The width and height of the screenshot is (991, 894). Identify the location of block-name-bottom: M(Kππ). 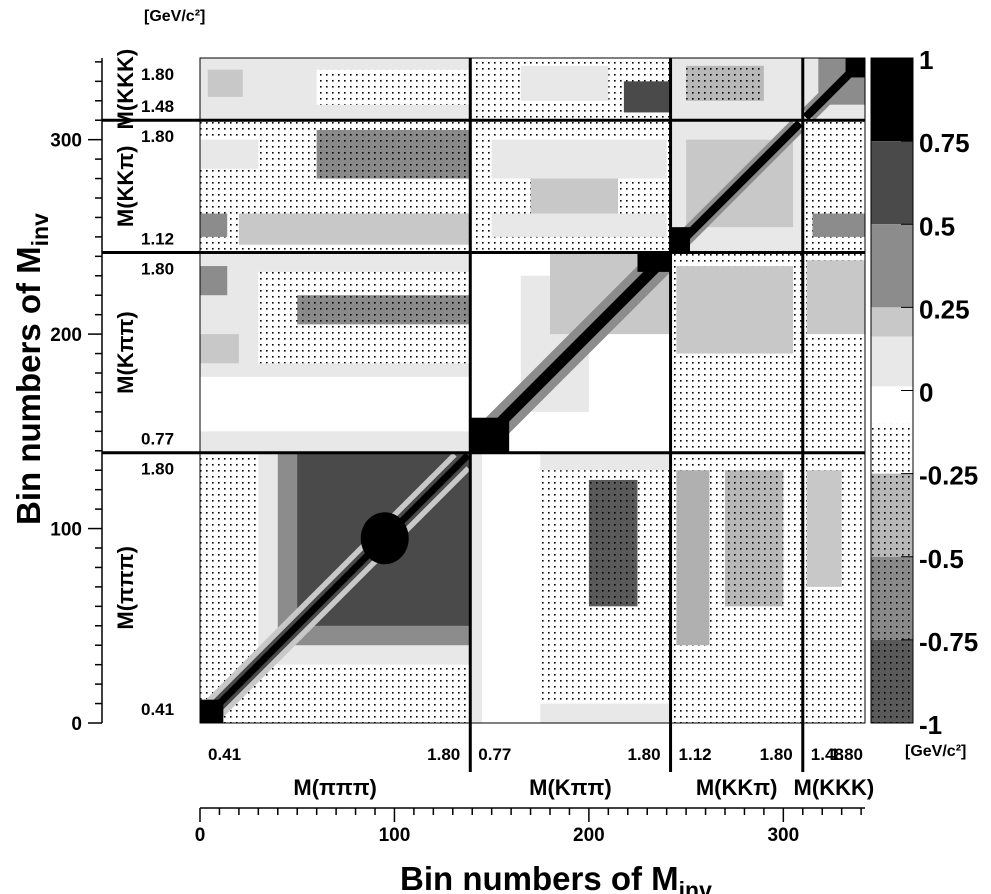
(570, 787).